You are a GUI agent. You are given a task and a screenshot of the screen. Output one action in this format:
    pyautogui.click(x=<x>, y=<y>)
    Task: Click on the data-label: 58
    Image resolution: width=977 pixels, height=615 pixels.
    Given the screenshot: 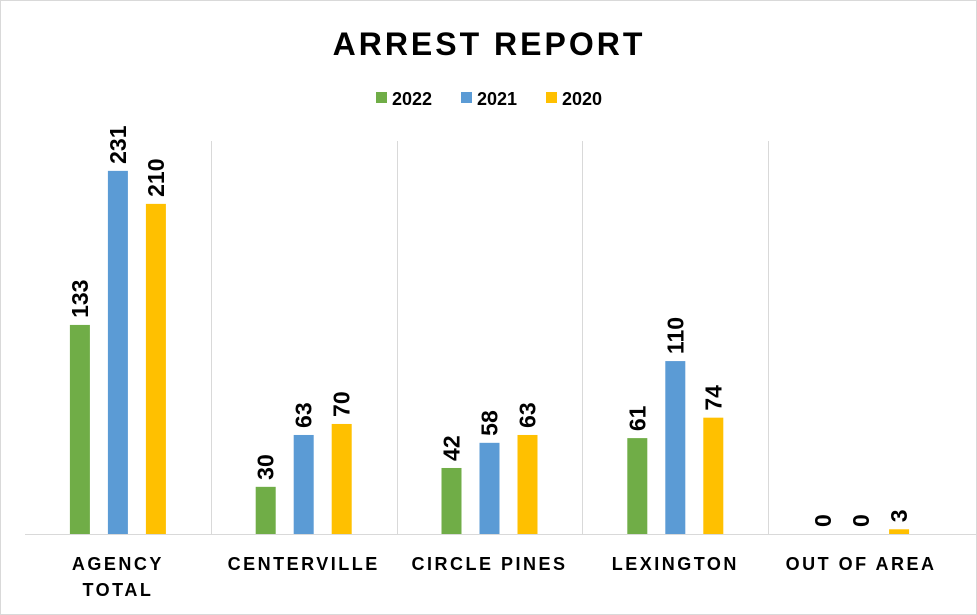 What is the action you would take?
    pyautogui.click(x=490, y=423)
    